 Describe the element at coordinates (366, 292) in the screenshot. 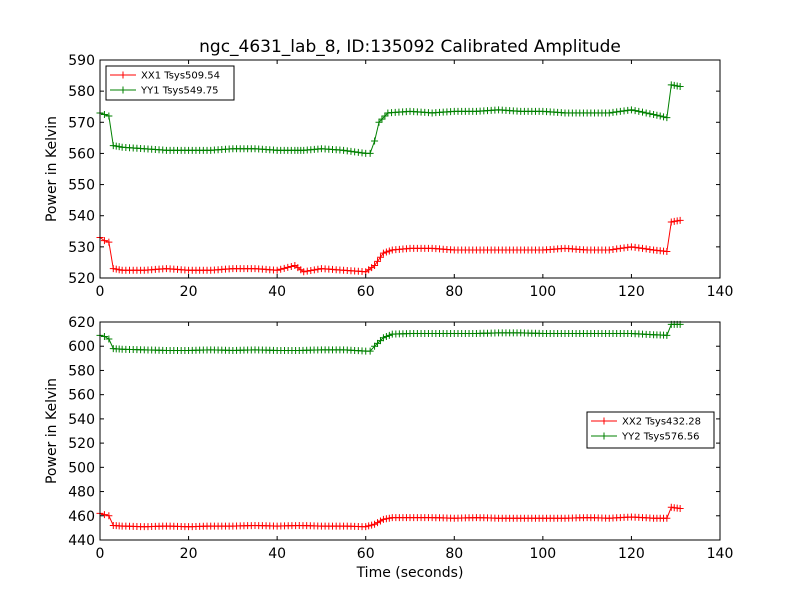

I see `top-x-tick-label: 60` at that location.